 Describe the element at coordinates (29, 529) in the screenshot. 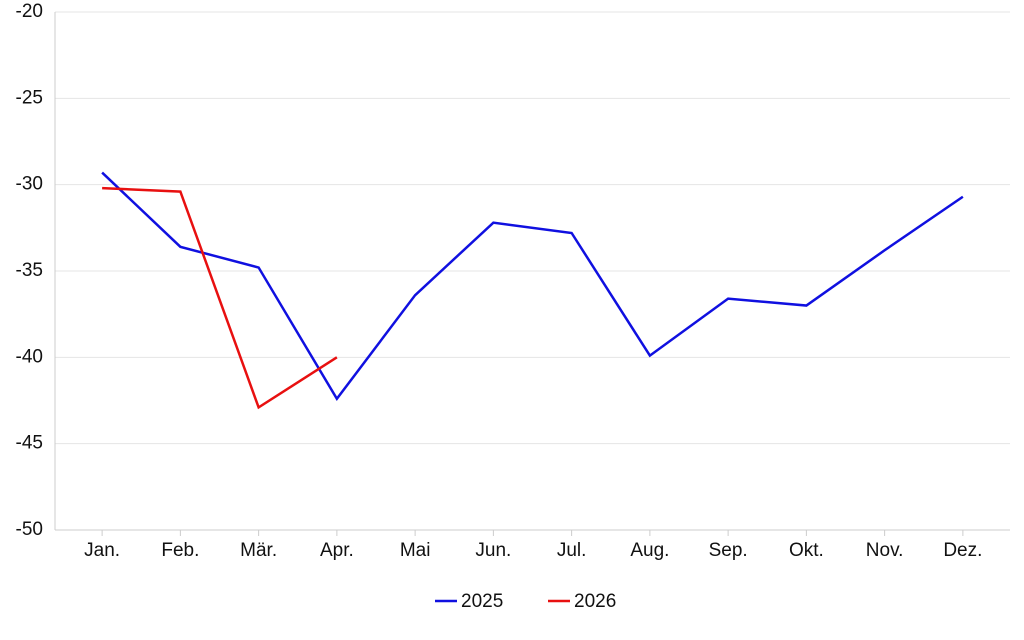

I see `y-tick-label: -50` at that location.